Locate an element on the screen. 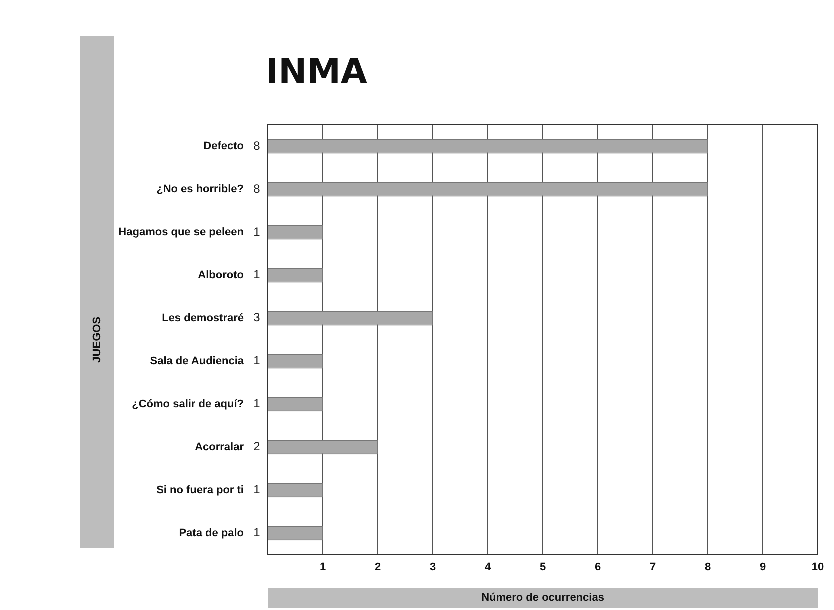 Image resolution: width=834 pixels, height=610 pixels. data-label: 3 is located at coordinates (257, 317).